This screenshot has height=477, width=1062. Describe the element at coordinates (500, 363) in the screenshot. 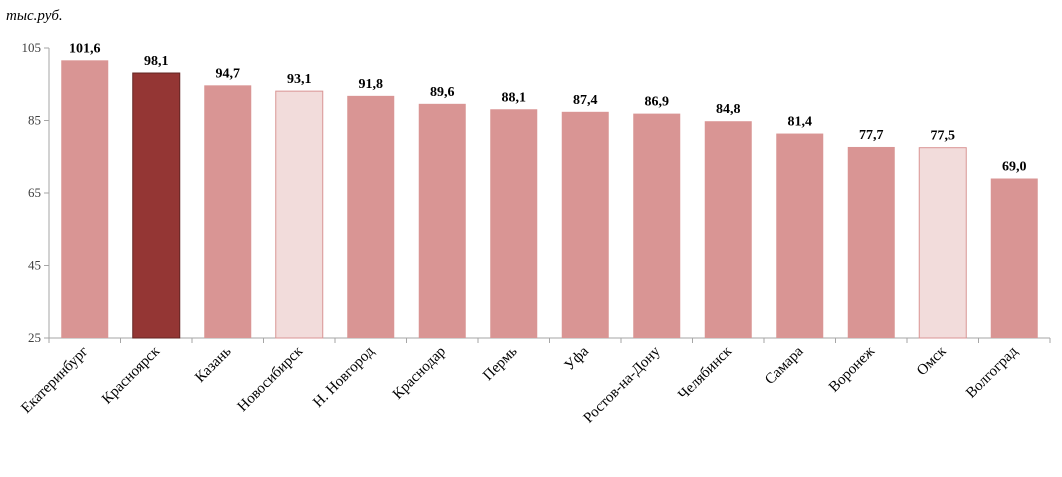

I see `category-label: Пермь` at that location.